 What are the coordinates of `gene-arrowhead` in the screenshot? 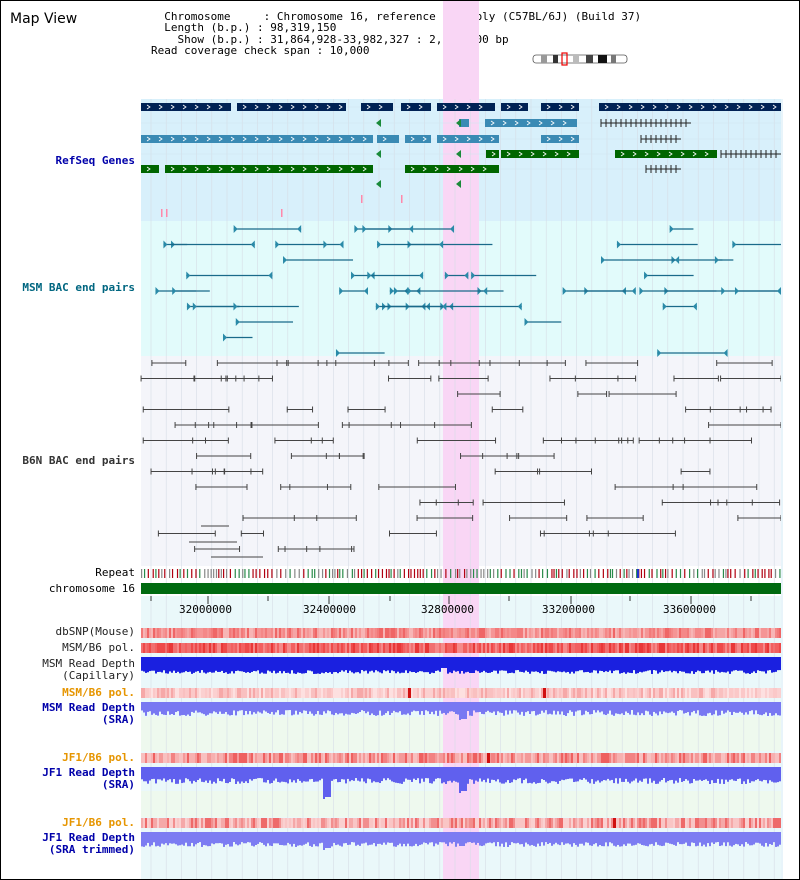 It's located at (458, 123).